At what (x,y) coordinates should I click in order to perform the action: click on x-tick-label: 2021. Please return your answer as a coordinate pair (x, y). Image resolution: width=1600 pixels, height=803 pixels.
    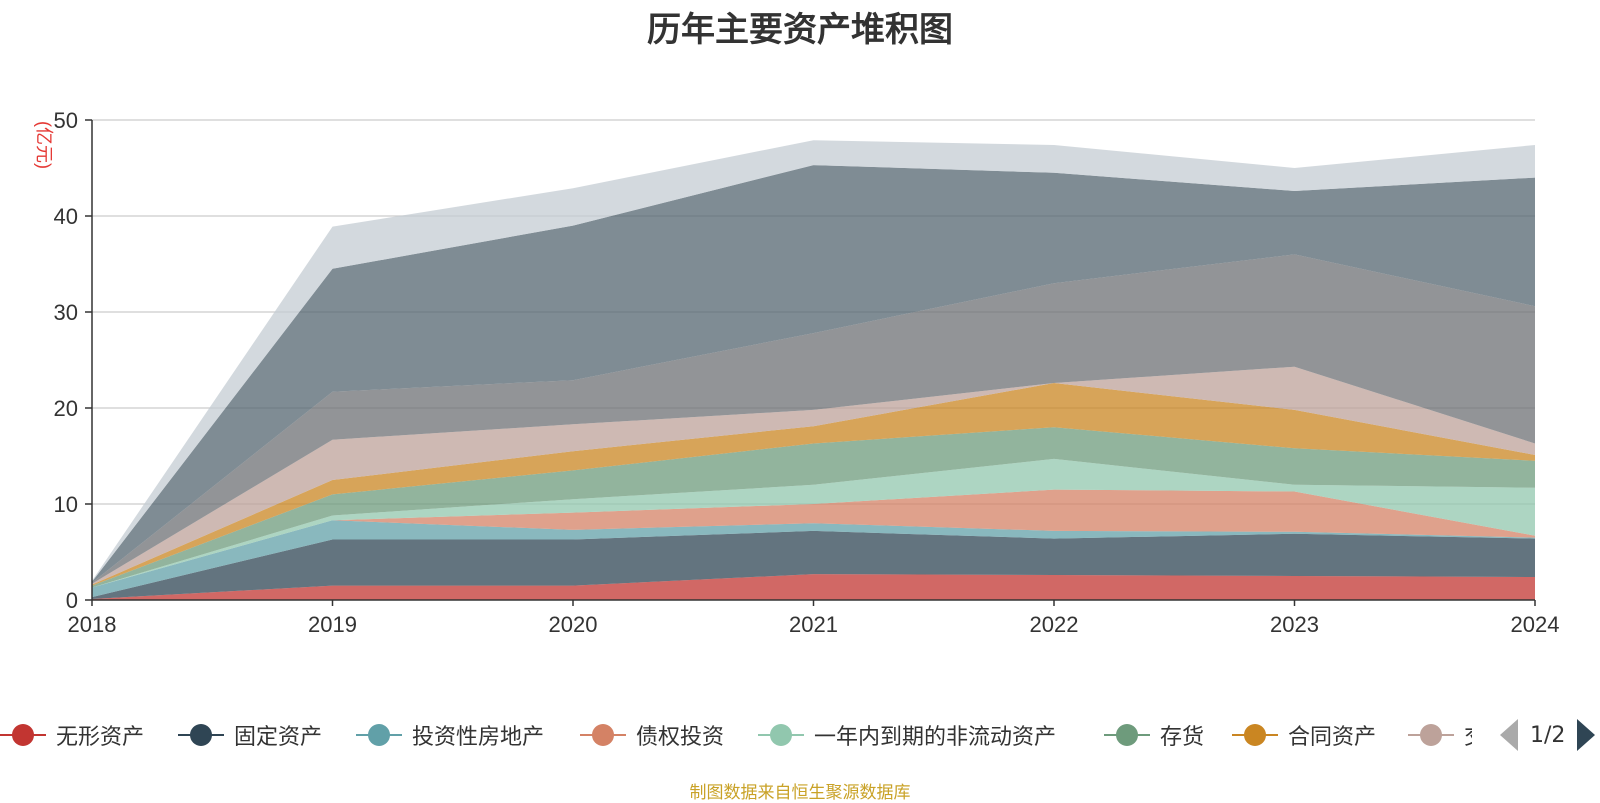
    Looking at the image, I should click on (813, 624).